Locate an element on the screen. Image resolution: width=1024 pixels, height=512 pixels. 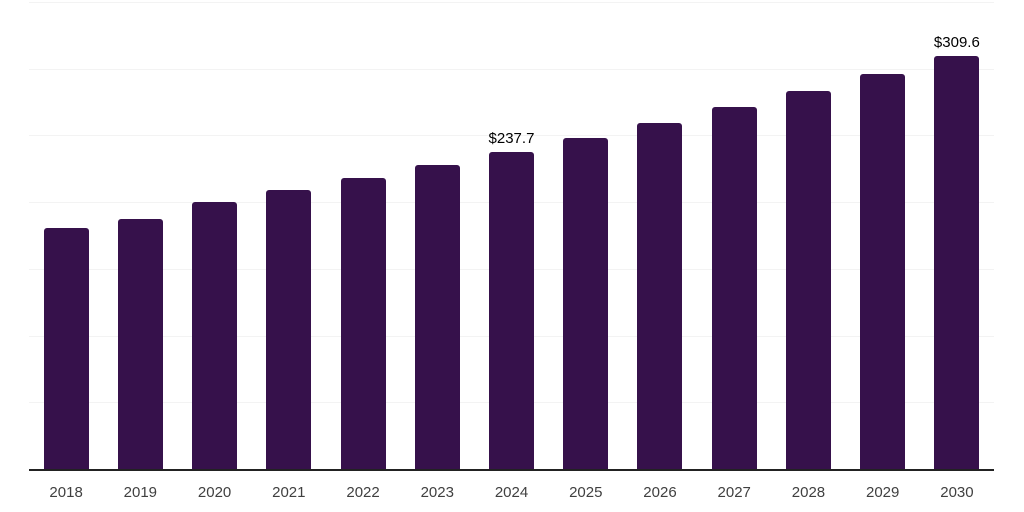
bar-2030 is located at coordinates (957, 262).